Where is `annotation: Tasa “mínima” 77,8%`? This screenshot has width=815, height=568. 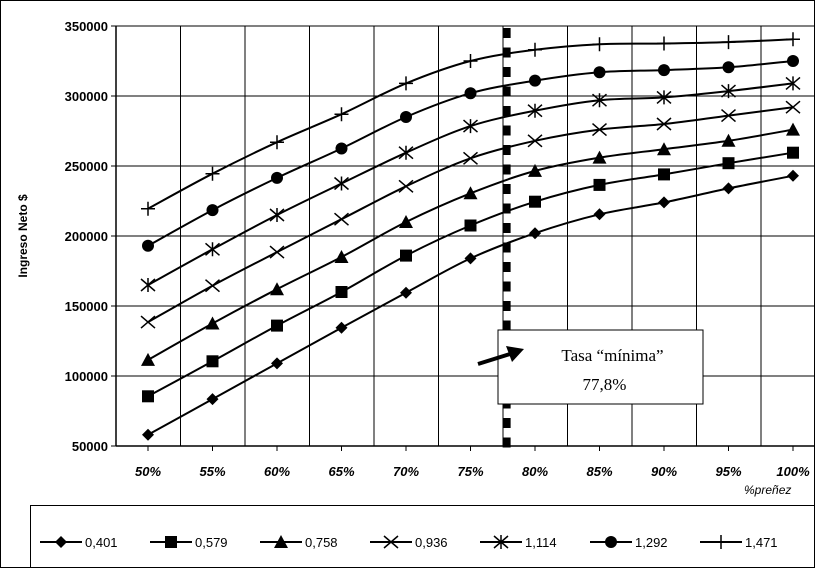 annotation: Tasa “mínima” 77,8% is located at coordinates (590, 367).